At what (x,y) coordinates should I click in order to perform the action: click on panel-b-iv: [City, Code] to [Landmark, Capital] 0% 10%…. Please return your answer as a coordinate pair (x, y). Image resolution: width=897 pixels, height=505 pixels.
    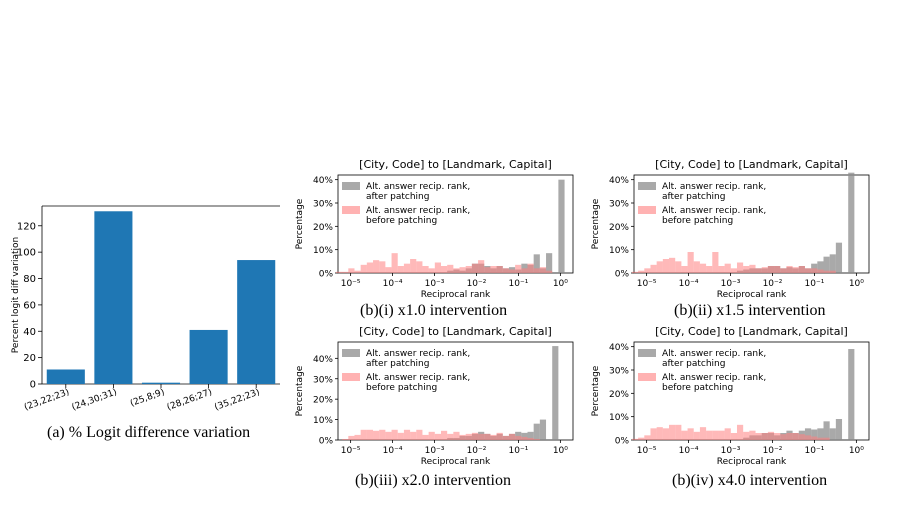
    Looking at the image, I should click on (736, 394).